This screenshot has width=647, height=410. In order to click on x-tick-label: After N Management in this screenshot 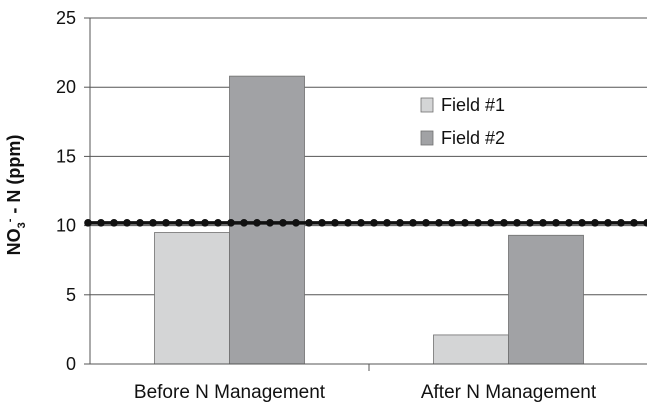, I will do `click(509, 392)`.